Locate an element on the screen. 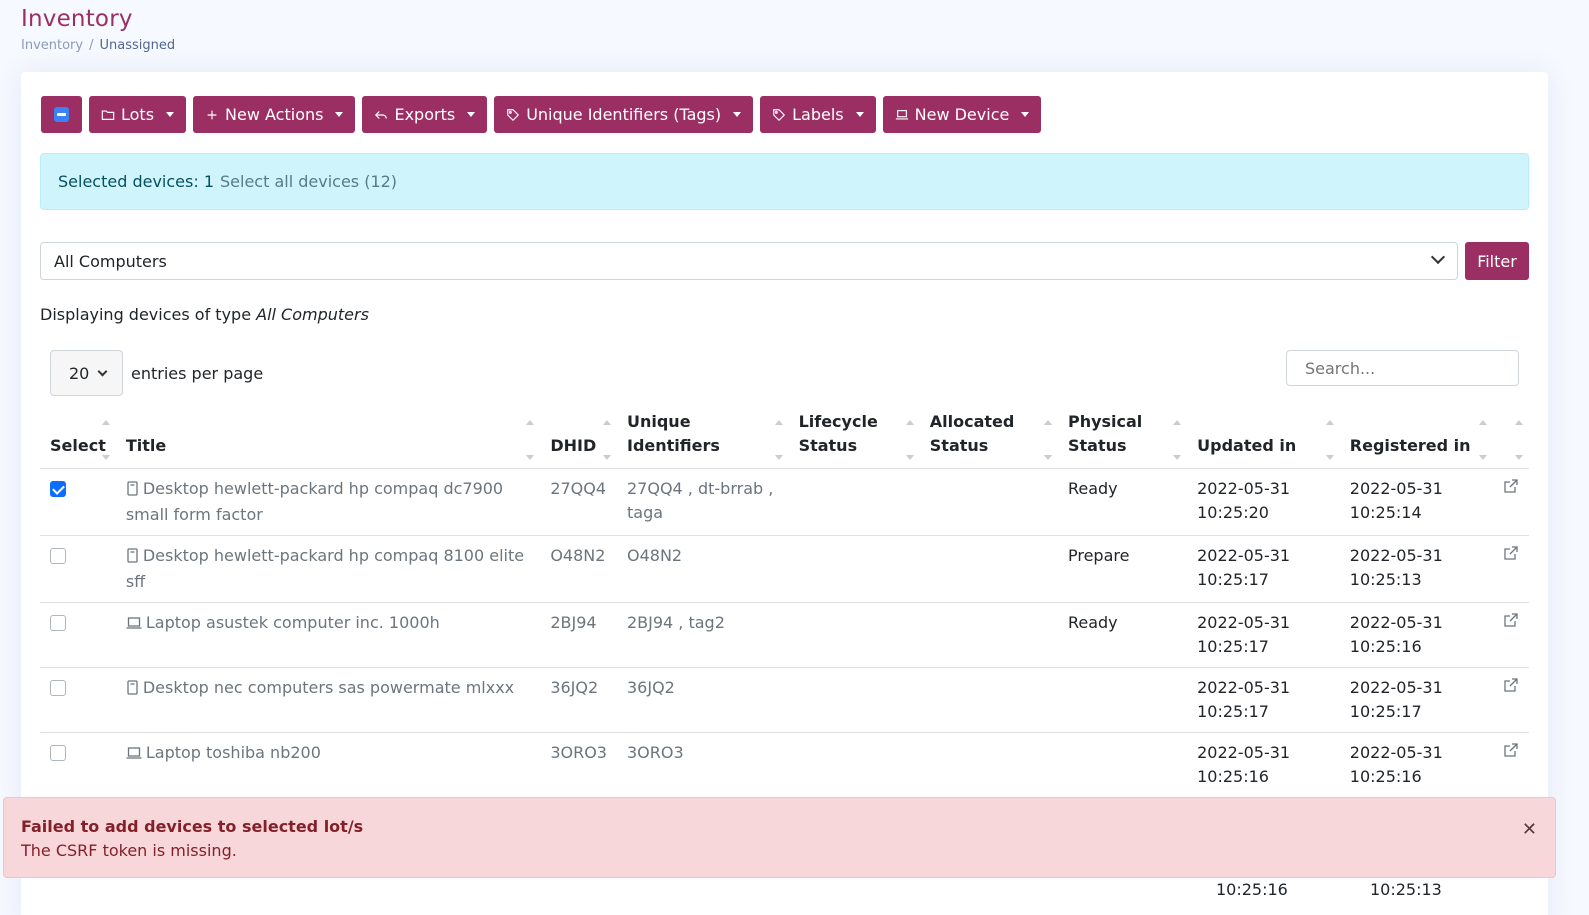  device-type-value: All Computers is located at coordinates (110, 261).